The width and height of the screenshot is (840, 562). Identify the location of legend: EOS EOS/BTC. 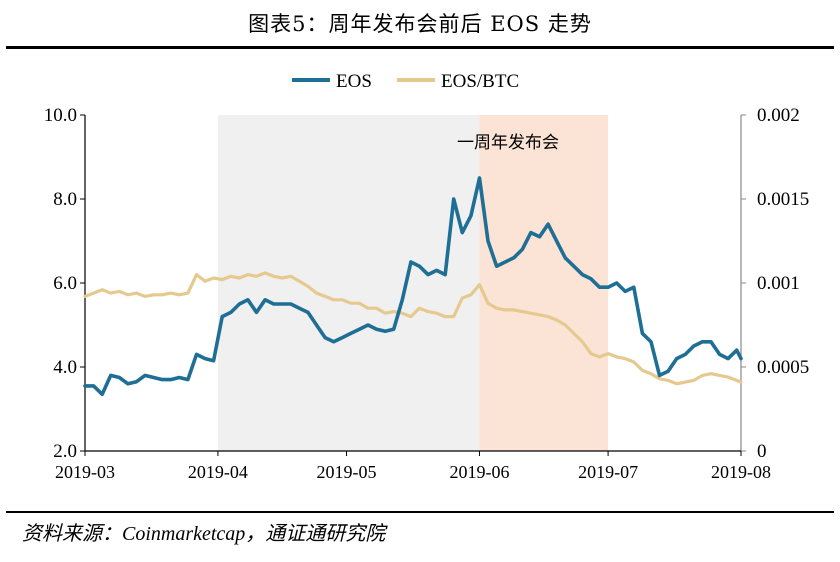
(405, 81).